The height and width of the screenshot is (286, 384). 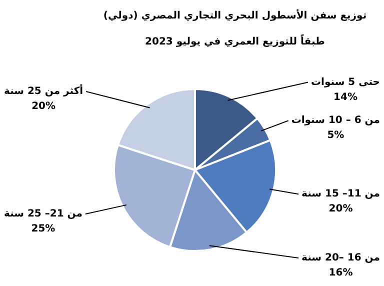 I want to click on data-label: 25%, so click(x=43, y=229).